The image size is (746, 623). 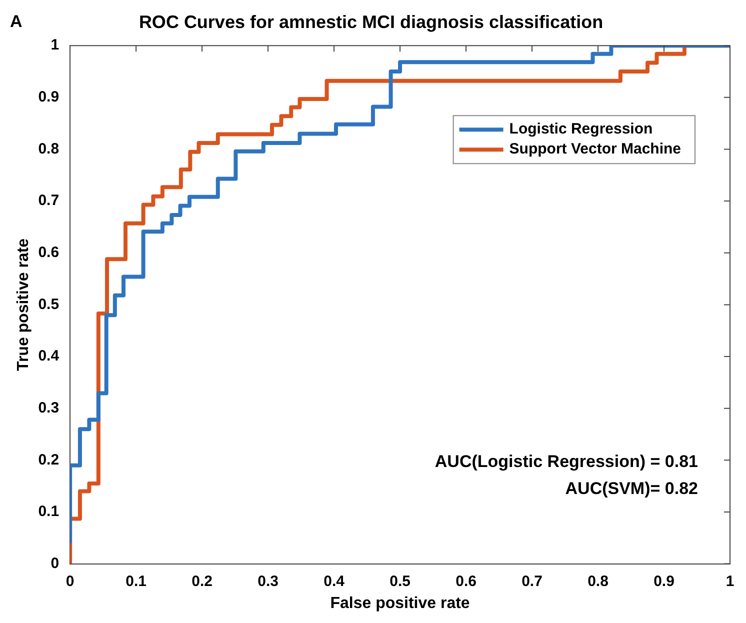 What do you see at coordinates (49, 459) in the screenshot?
I see `y-tick-label: 0.2` at bounding box center [49, 459].